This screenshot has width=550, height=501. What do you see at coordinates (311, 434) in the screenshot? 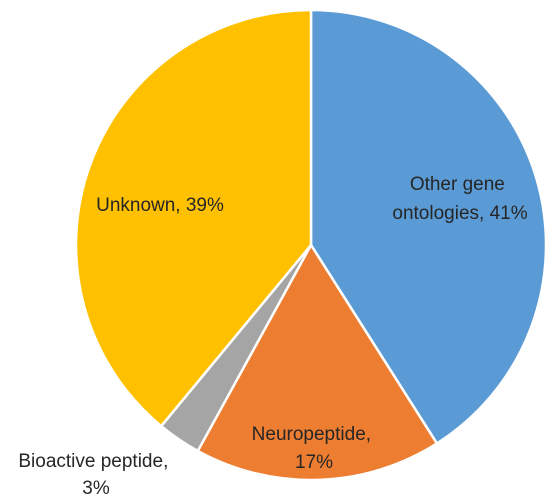
I see `slice-label-line: Neuropeptide,` at bounding box center [311, 434].